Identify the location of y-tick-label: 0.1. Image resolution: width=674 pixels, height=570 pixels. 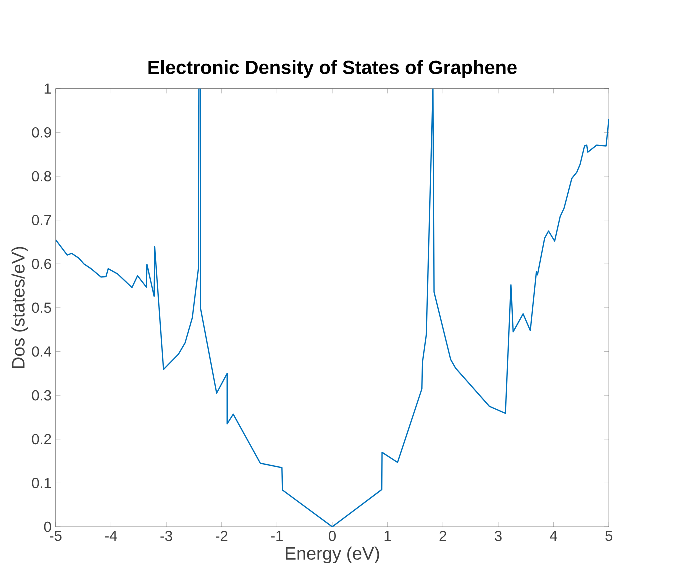
(42, 483).